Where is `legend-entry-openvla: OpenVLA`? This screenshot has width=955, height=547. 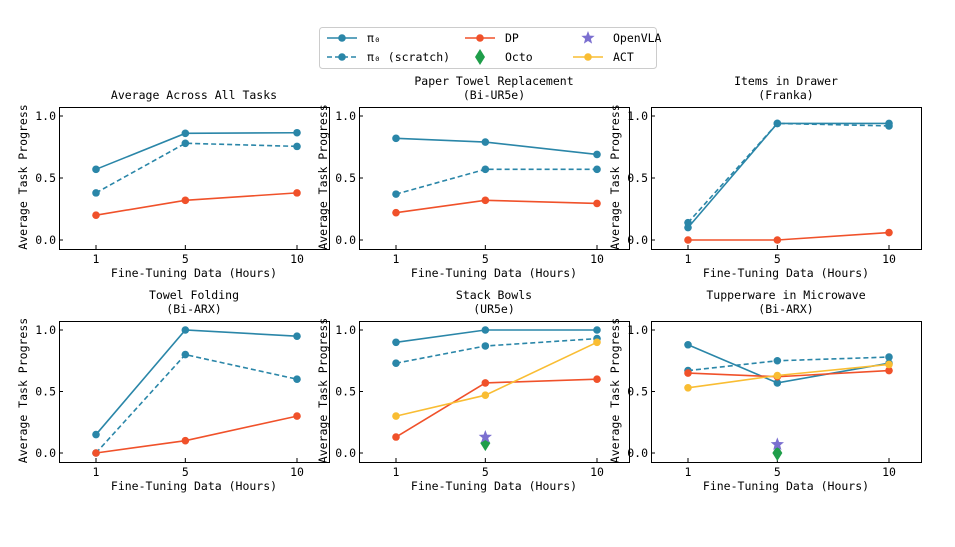 legend-entry-openvla: OpenVLA is located at coordinates (621, 38).